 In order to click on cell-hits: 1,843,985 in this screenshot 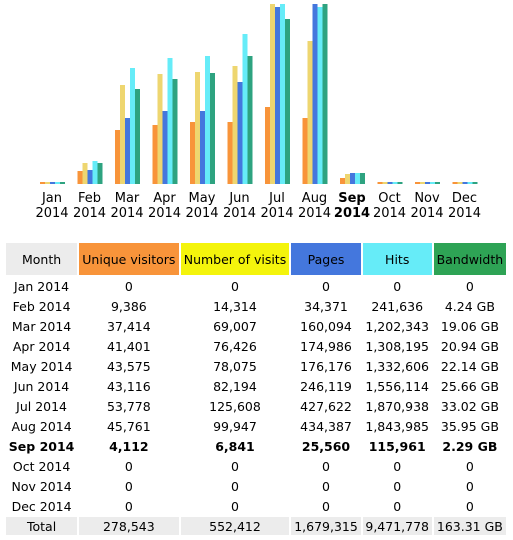, I will do `click(397, 426)`.